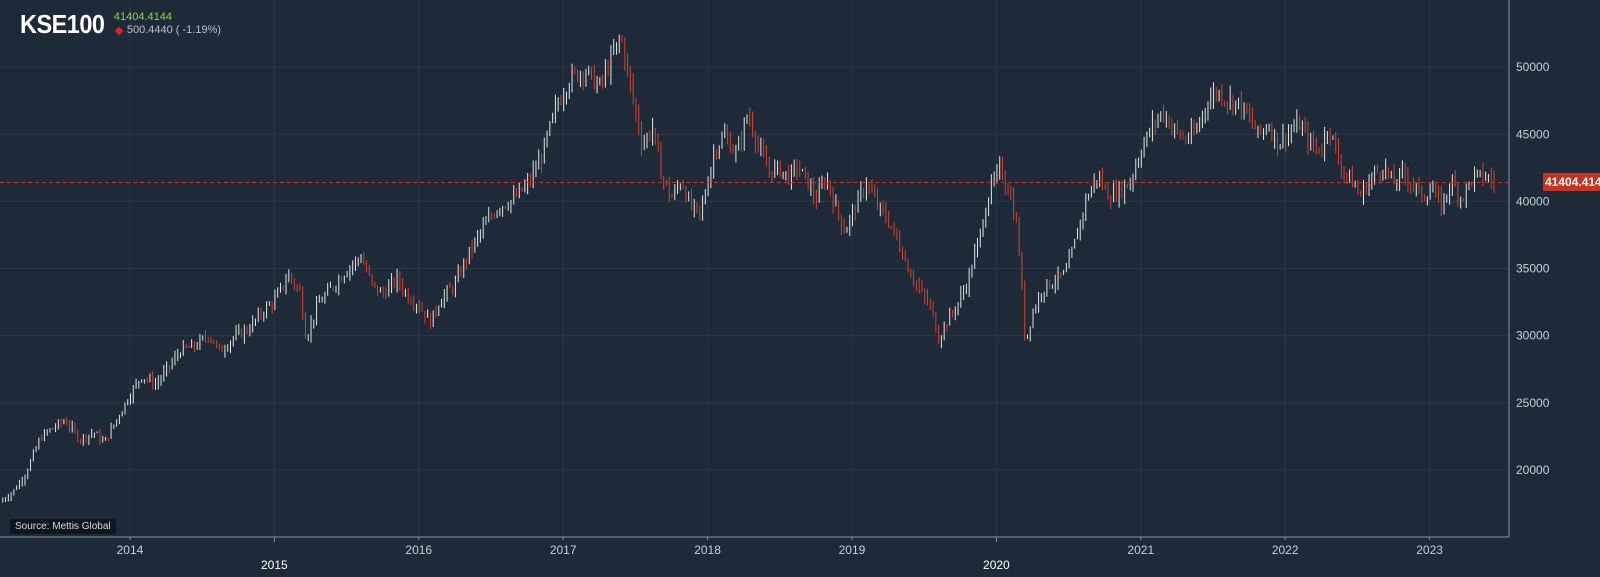 The image size is (1600, 577). What do you see at coordinates (1533, 470) in the screenshot?
I see `y-tick-label: 20000` at bounding box center [1533, 470].